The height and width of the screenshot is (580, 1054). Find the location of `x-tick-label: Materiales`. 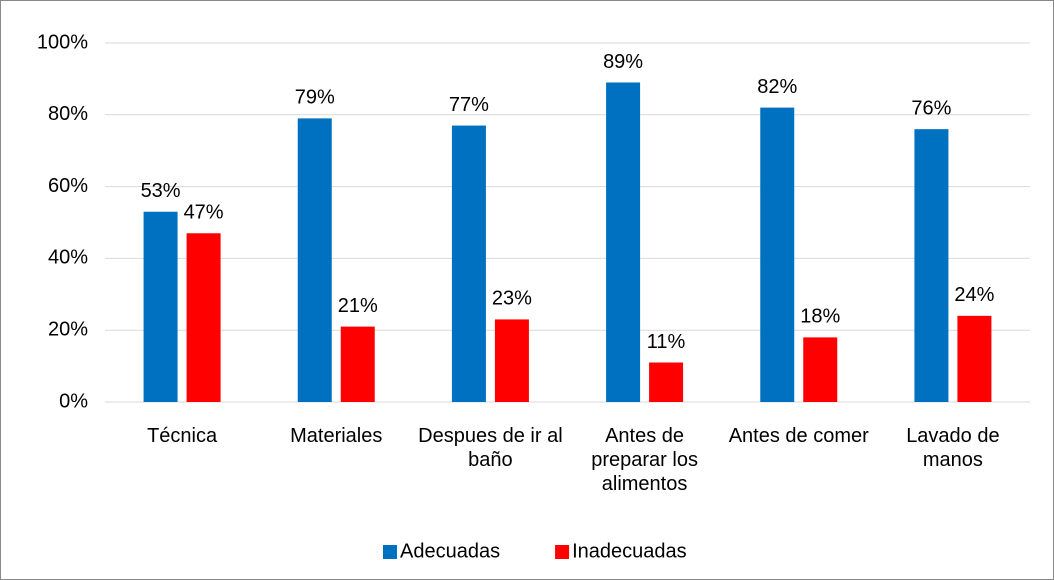

x-tick-label: Materiales is located at coordinates (336, 436).